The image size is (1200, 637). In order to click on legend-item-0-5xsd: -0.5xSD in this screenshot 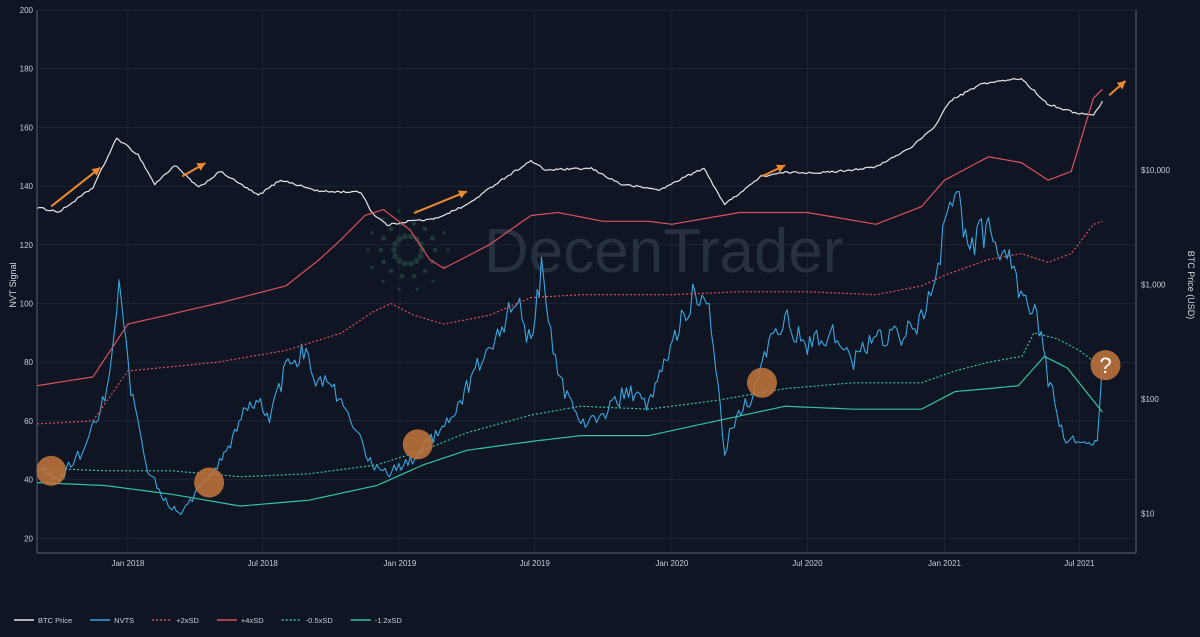, I will do `click(307, 620)`.